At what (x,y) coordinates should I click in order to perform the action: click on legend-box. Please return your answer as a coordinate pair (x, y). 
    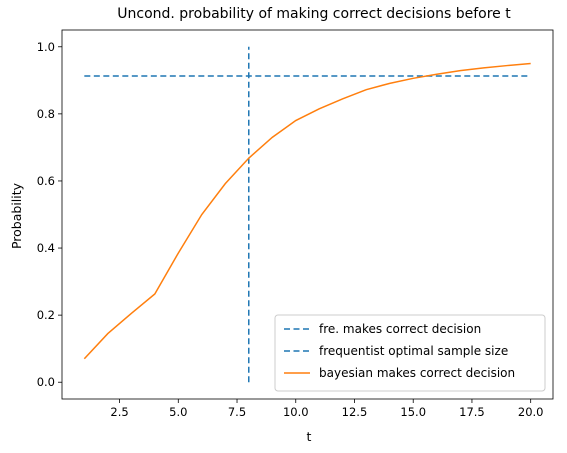
    Looking at the image, I should click on (410, 353).